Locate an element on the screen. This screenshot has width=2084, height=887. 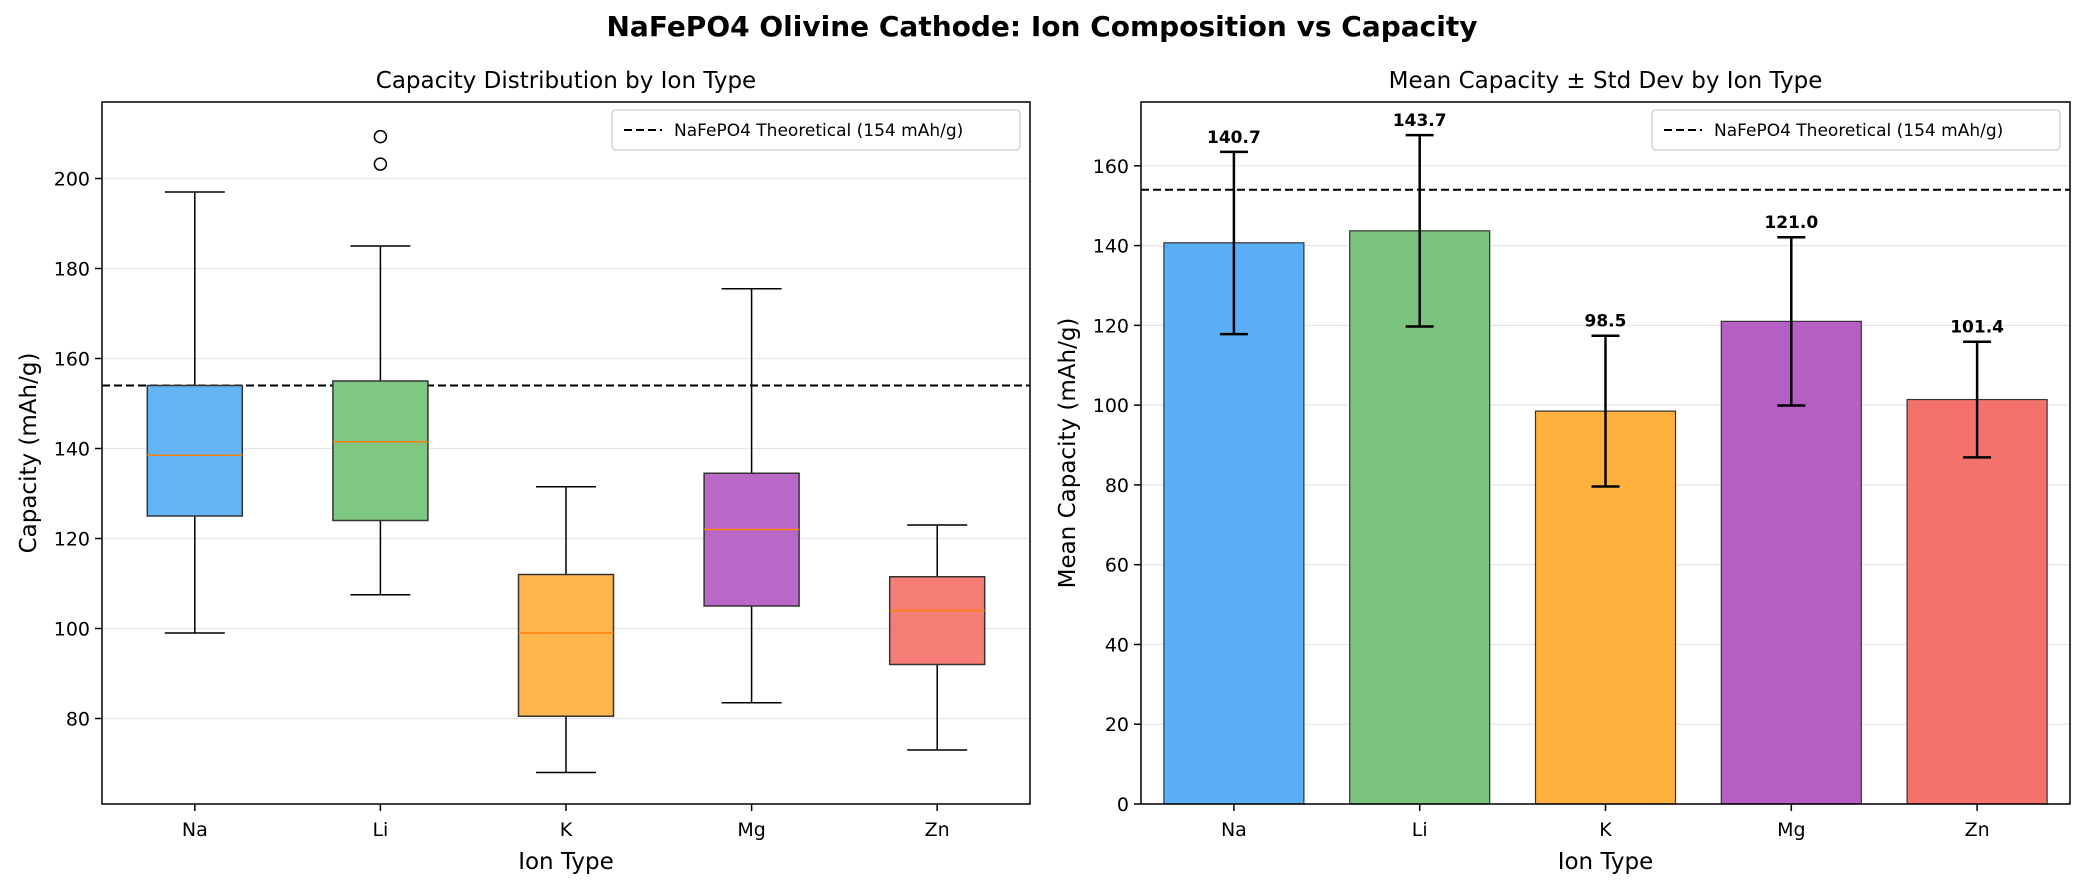
bar-na: 140.7 is located at coordinates (1234, 466).